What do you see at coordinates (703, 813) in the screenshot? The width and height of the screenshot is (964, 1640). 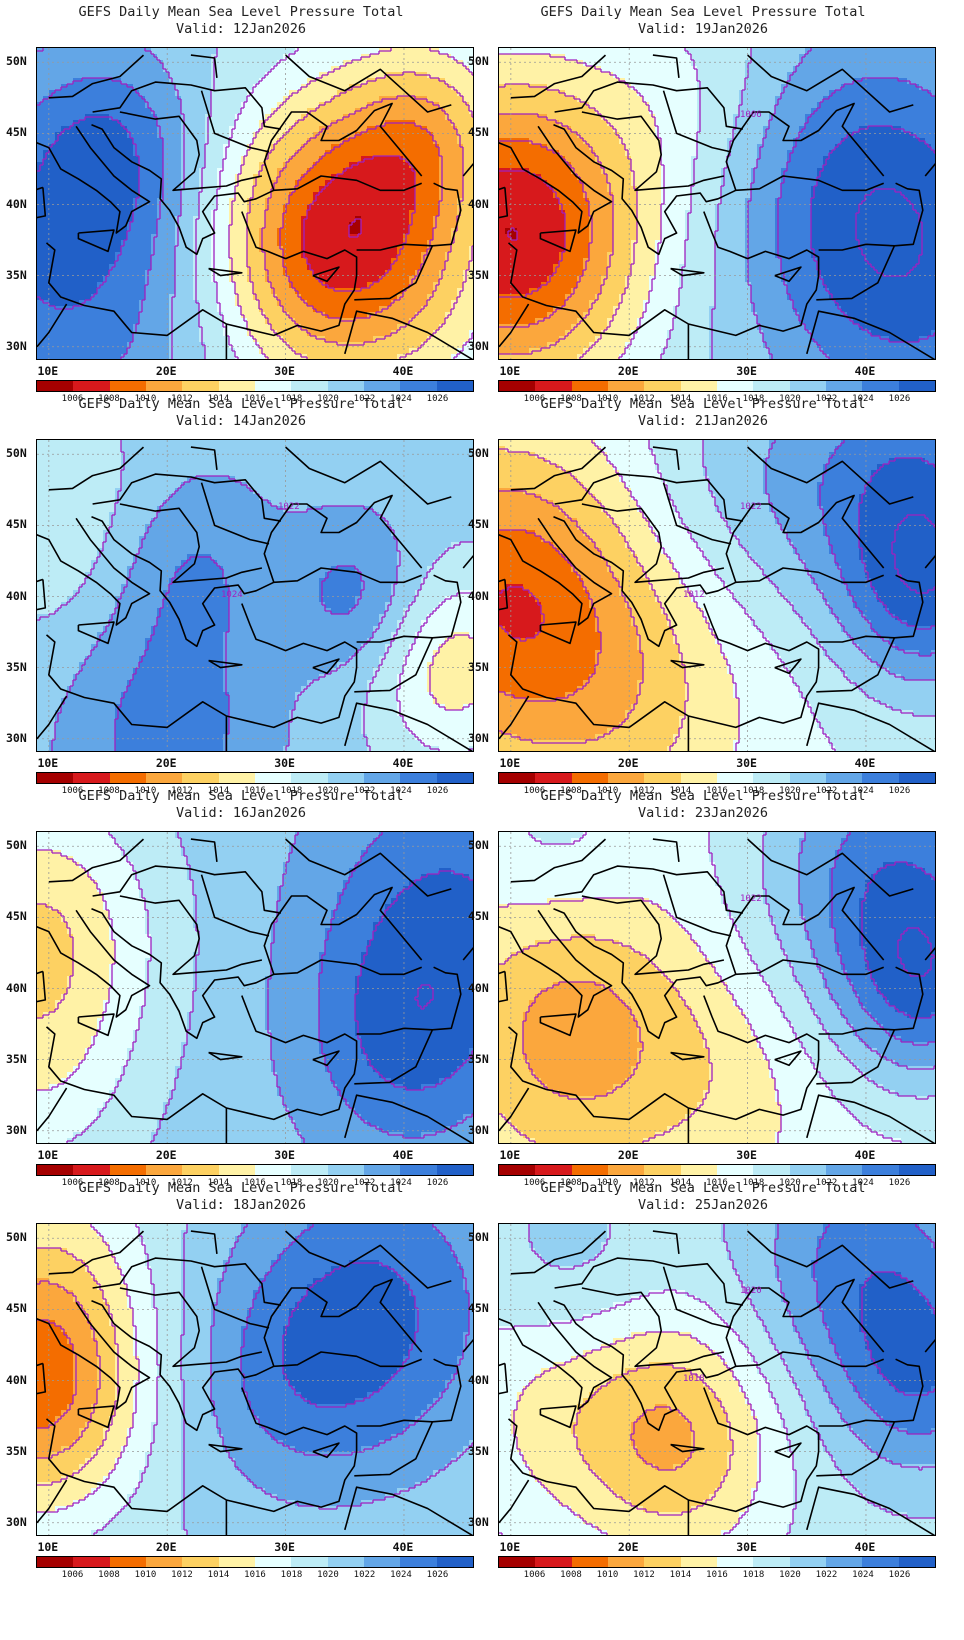 I see `panel-valid-date: Valid: 23Jan2026` at bounding box center [703, 813].